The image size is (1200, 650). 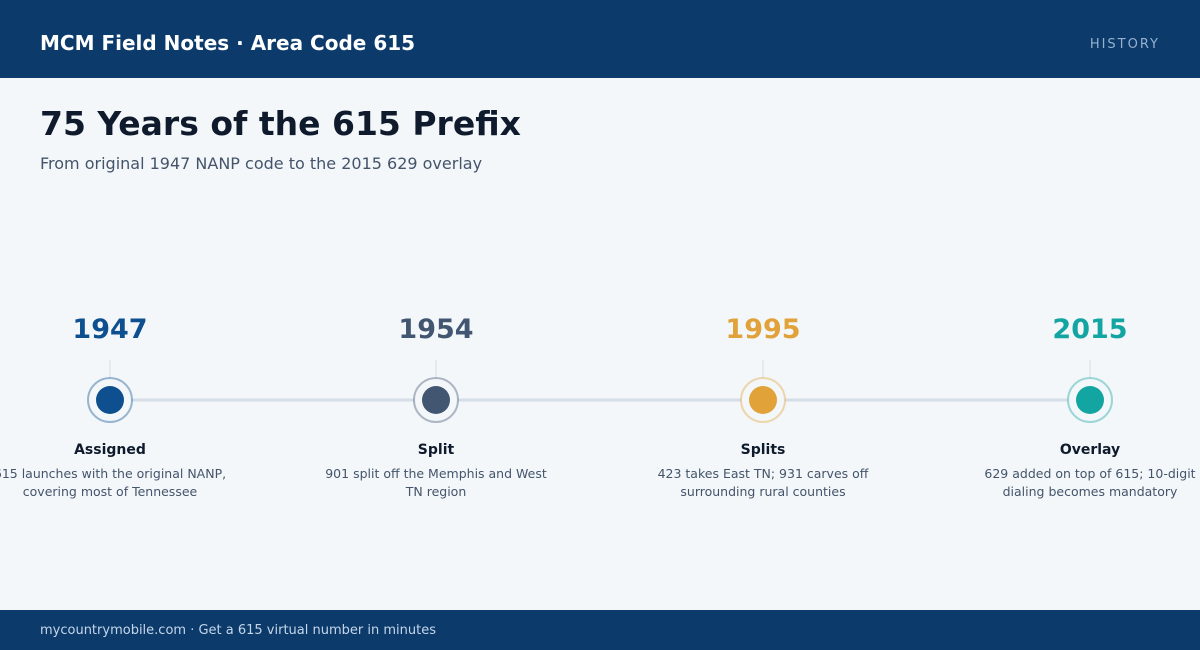 I want to click on milestone-year-1947: 1947, so click(x=110, y=329).